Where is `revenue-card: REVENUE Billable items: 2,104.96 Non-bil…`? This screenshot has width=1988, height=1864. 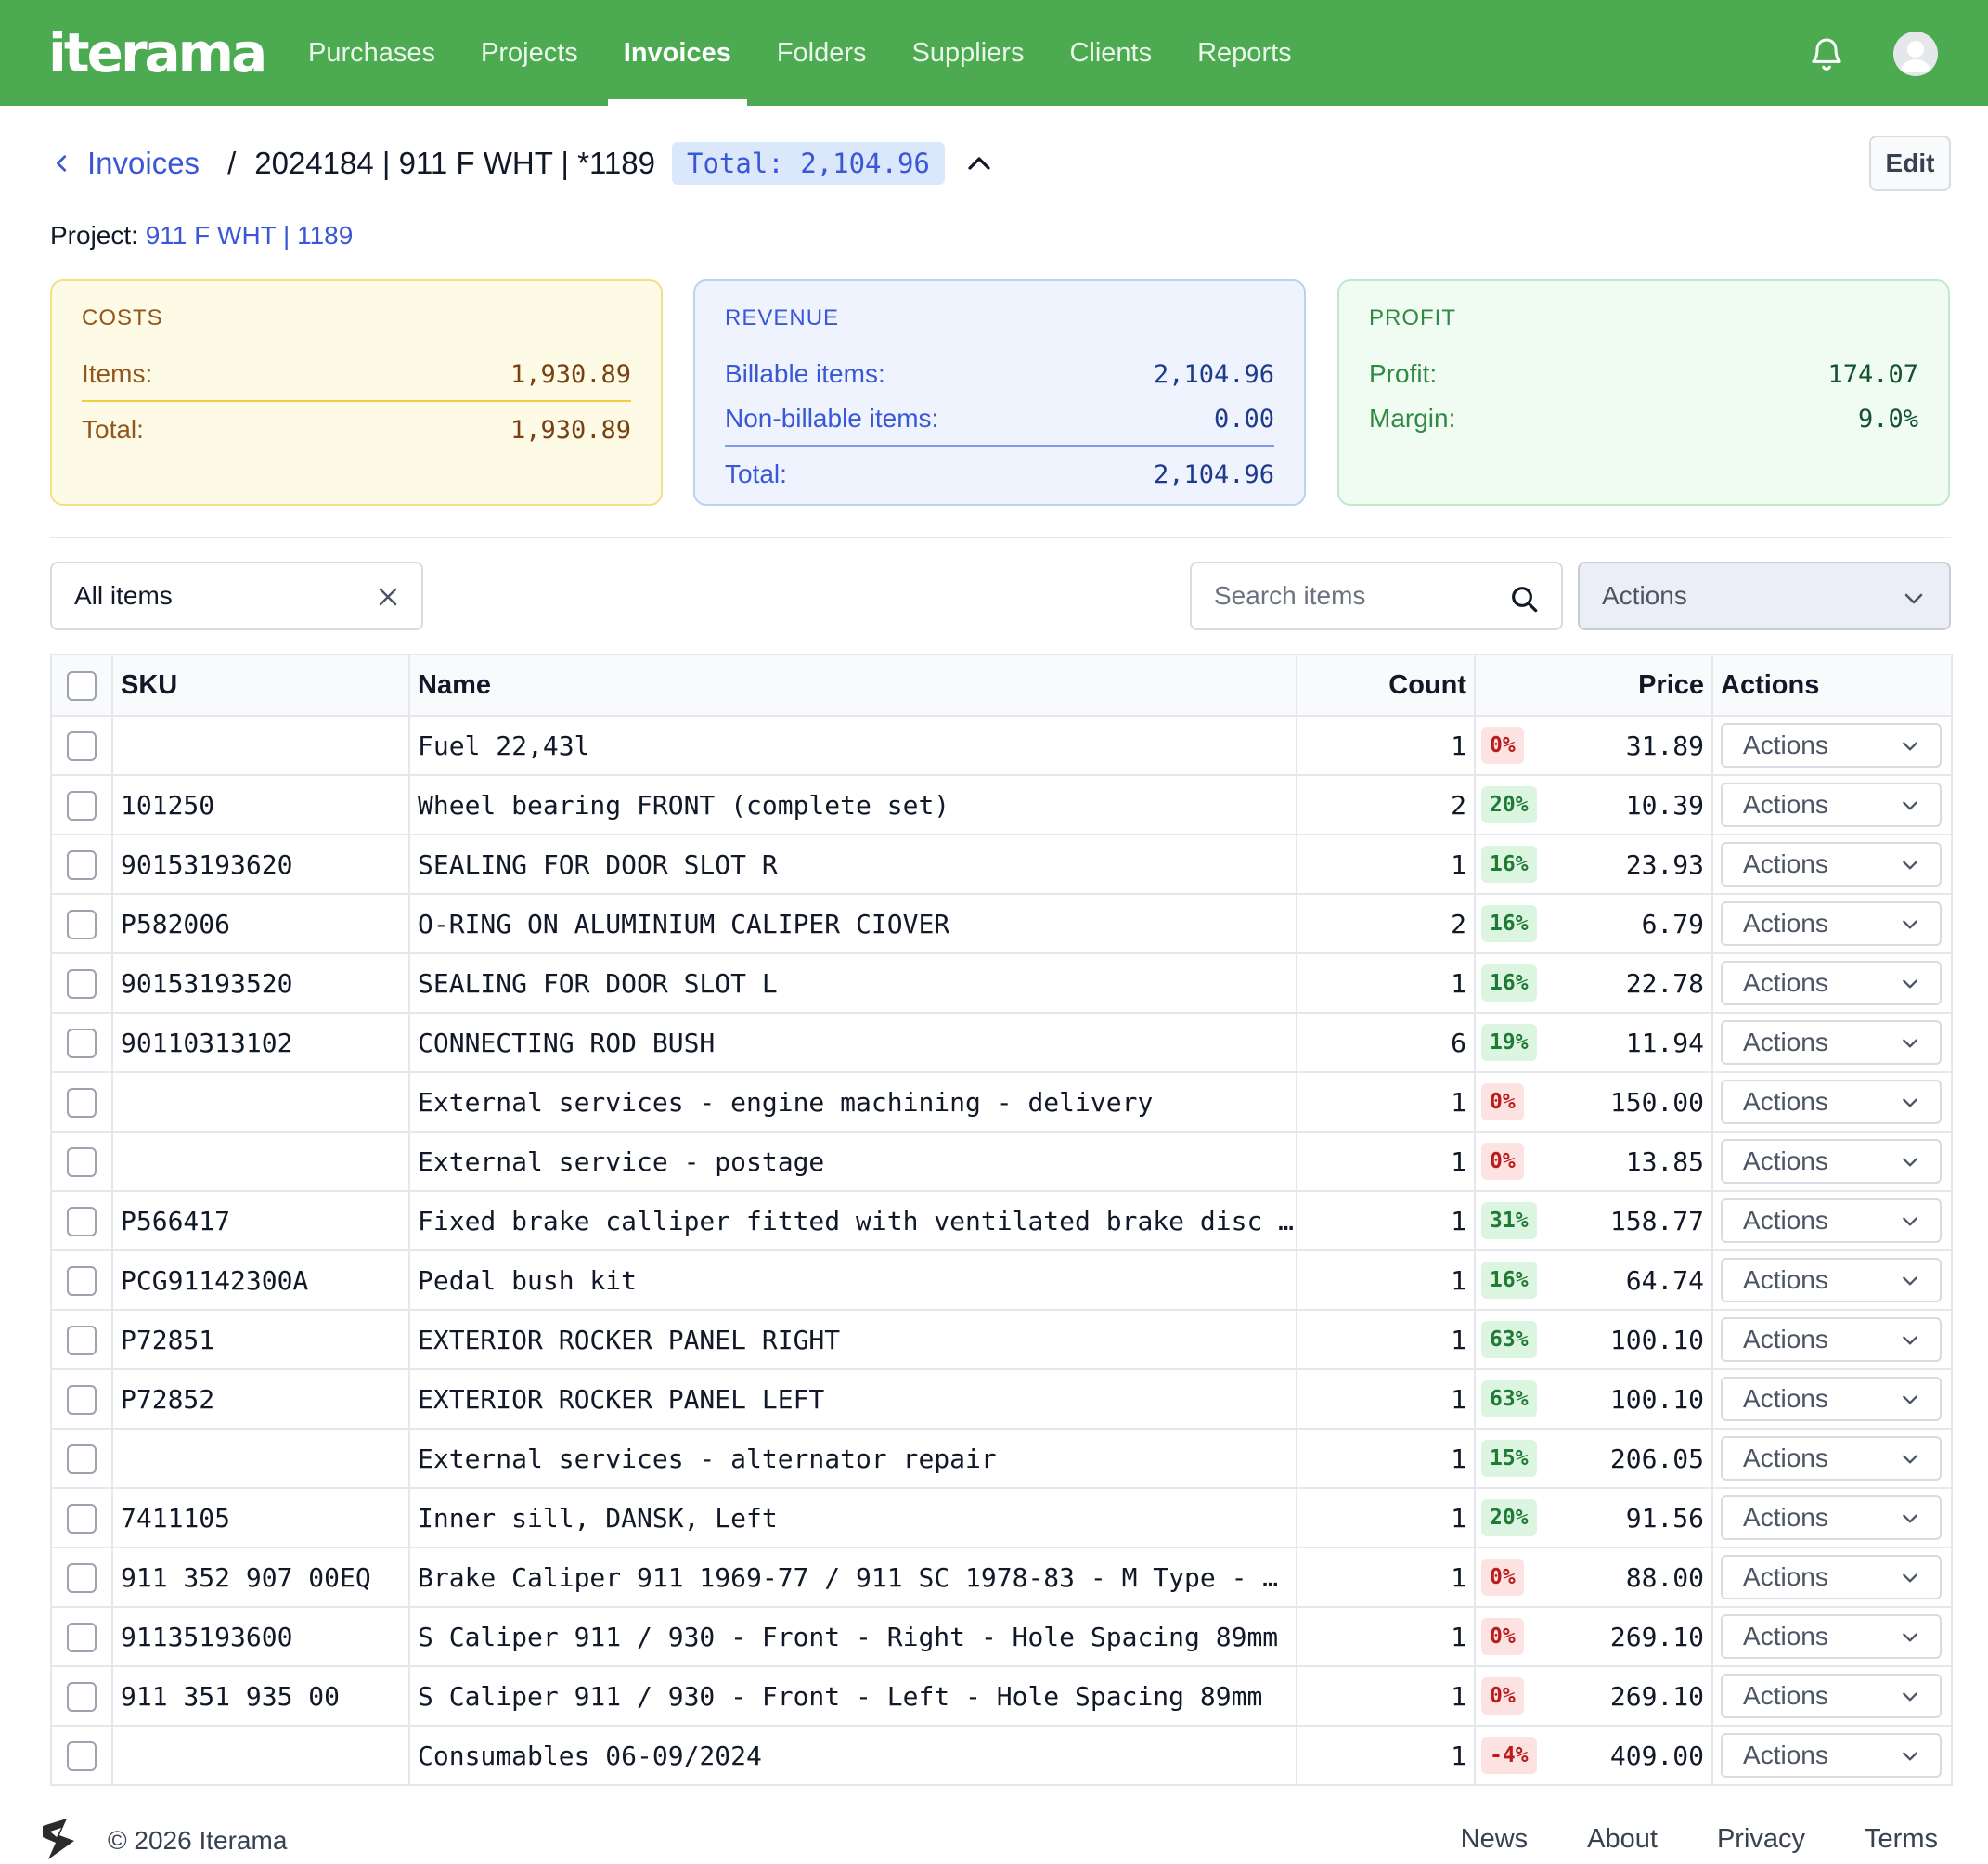
revenue-card: REVENUE Billable items: 2,104.96 Non-bil… is located at coordinates (999, 392).